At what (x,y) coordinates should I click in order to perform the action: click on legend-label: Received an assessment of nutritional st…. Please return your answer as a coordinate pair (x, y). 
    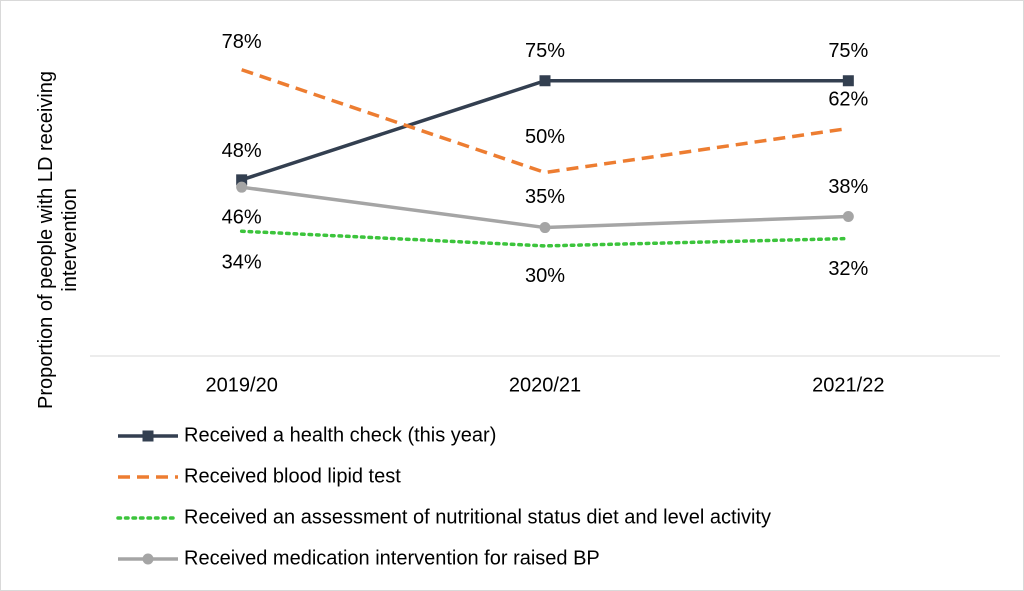
    Looking at the image, I should click on (477, 517).